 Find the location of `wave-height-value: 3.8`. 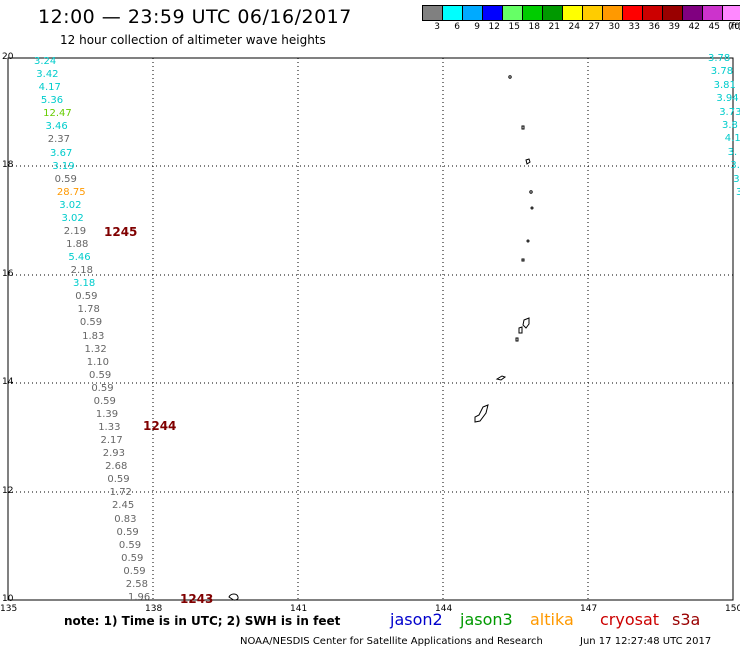

wave-height-value: 3.8 is located at coordinates (730, 125).